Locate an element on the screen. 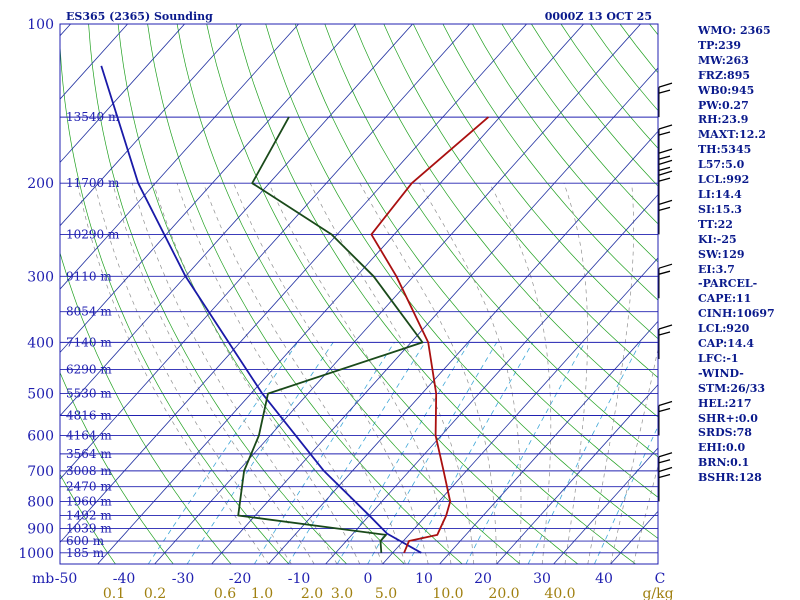 This screenshot has width=800, height=600. temperature-profile-line is located at coordinates (429, 335).